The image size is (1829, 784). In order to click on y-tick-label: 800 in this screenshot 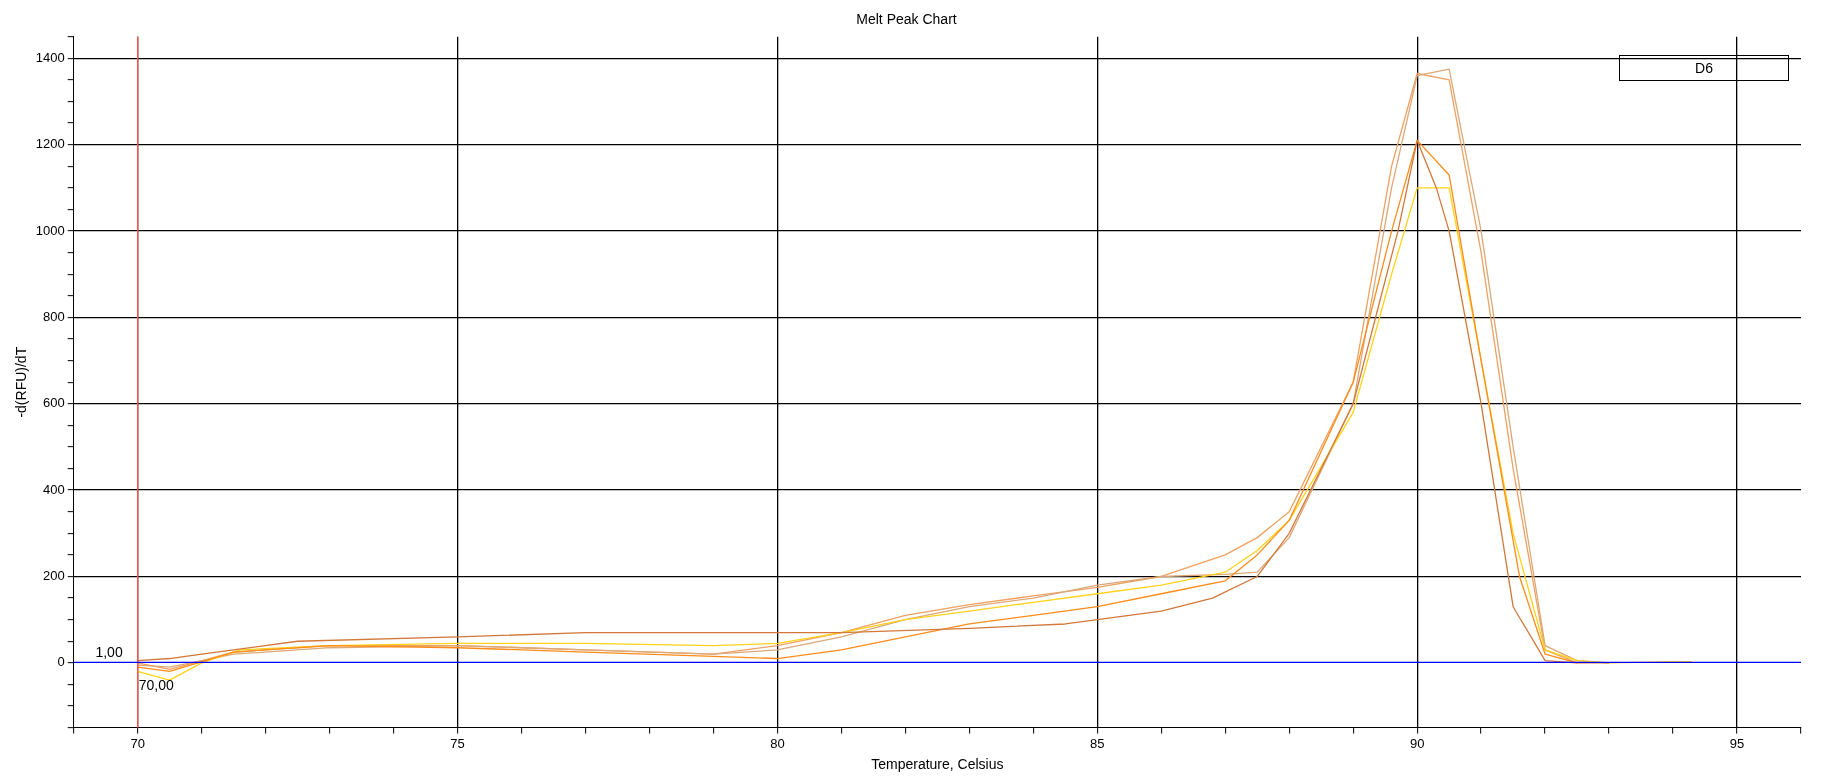, I will do `click(54, 317)`.